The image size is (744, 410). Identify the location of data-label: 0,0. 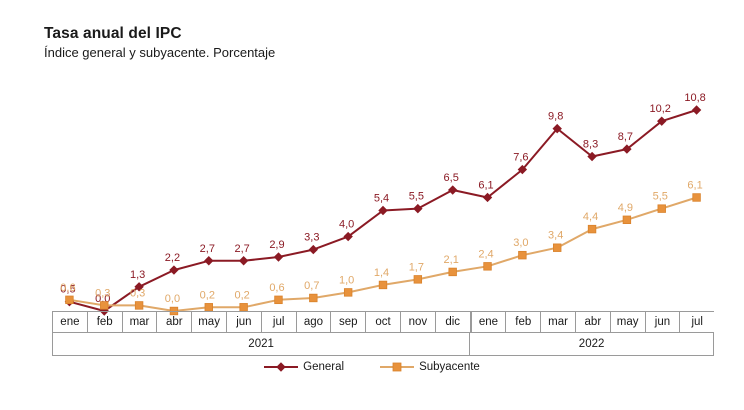
(172, 299).